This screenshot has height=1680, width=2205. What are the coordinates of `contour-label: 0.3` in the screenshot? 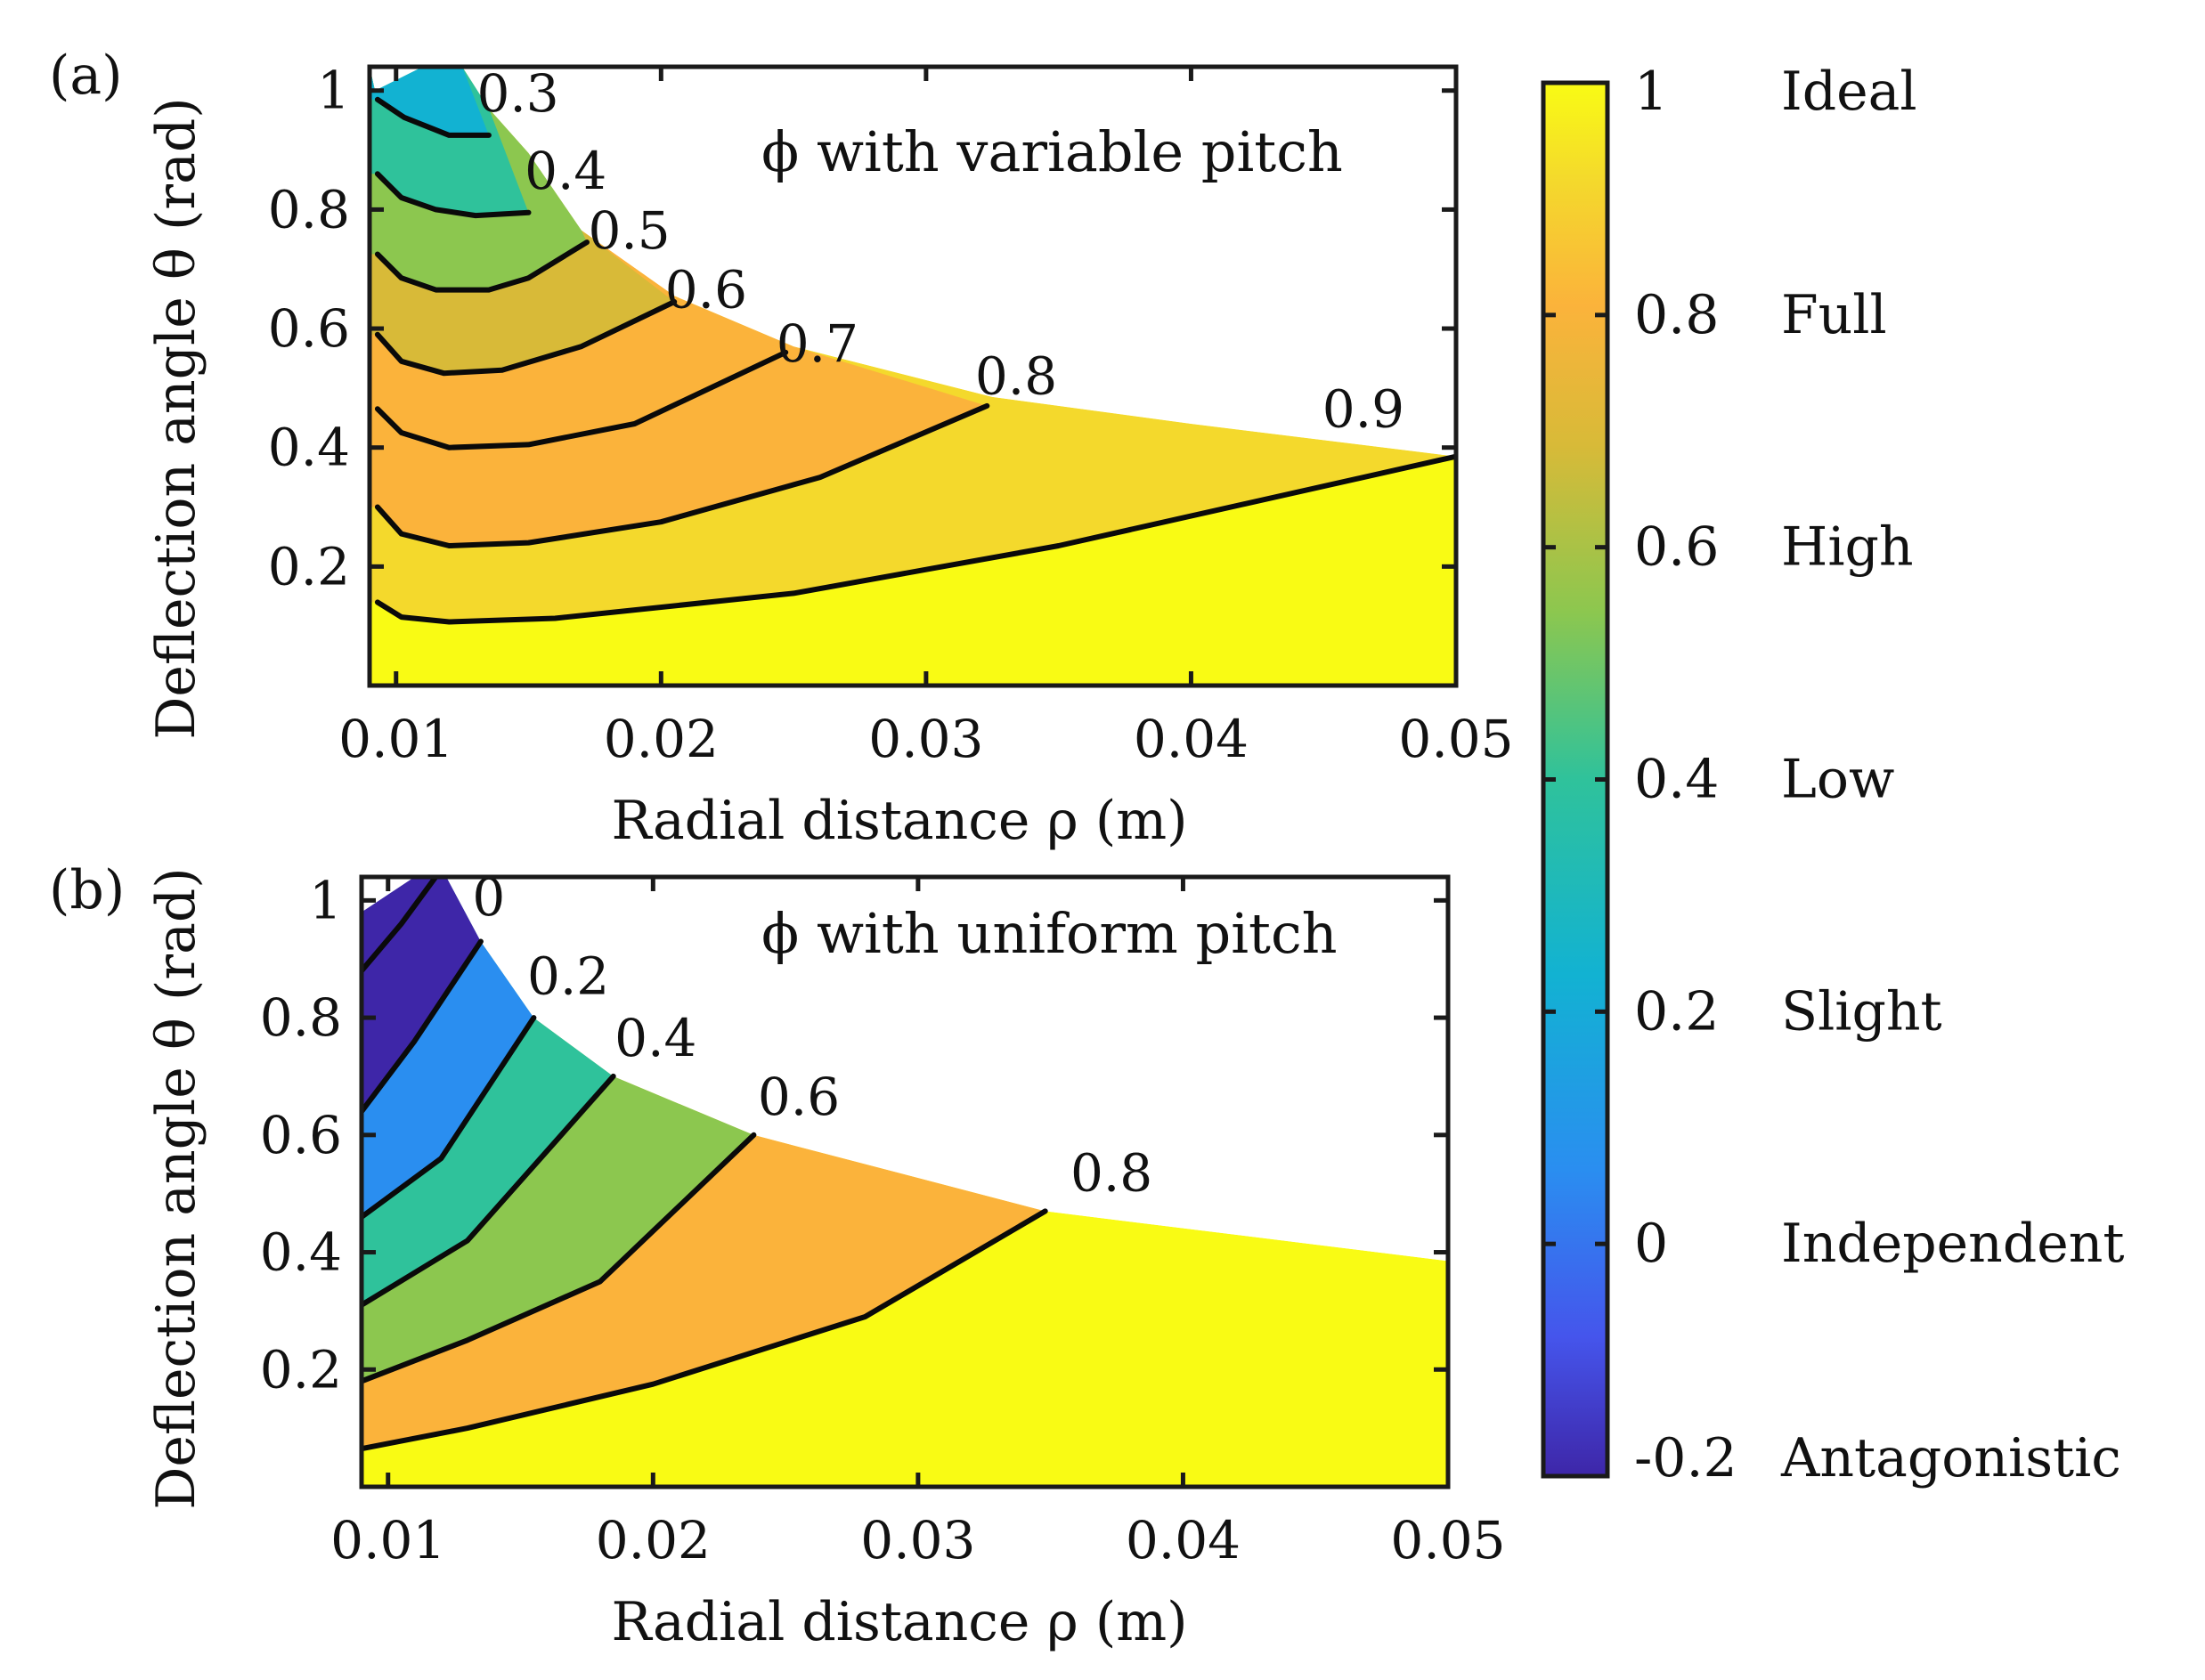 It's located at (517, 93).